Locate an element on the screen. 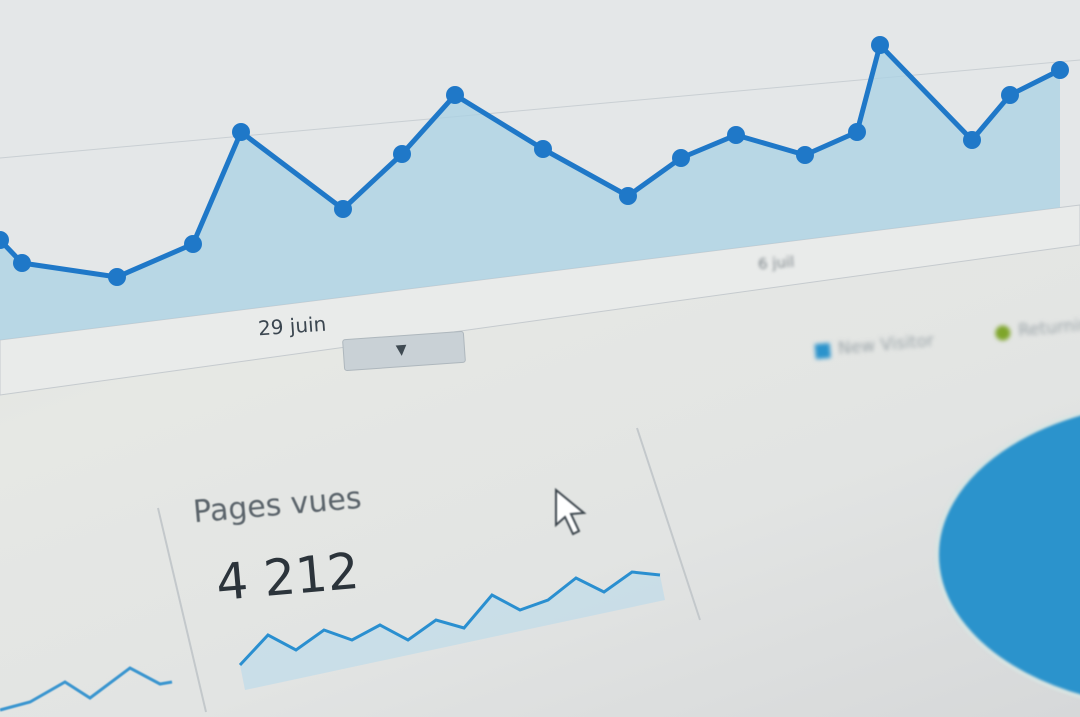 The width and height of the screenshot is (1080, 717). spark-area is located at coordinates (452, 631).